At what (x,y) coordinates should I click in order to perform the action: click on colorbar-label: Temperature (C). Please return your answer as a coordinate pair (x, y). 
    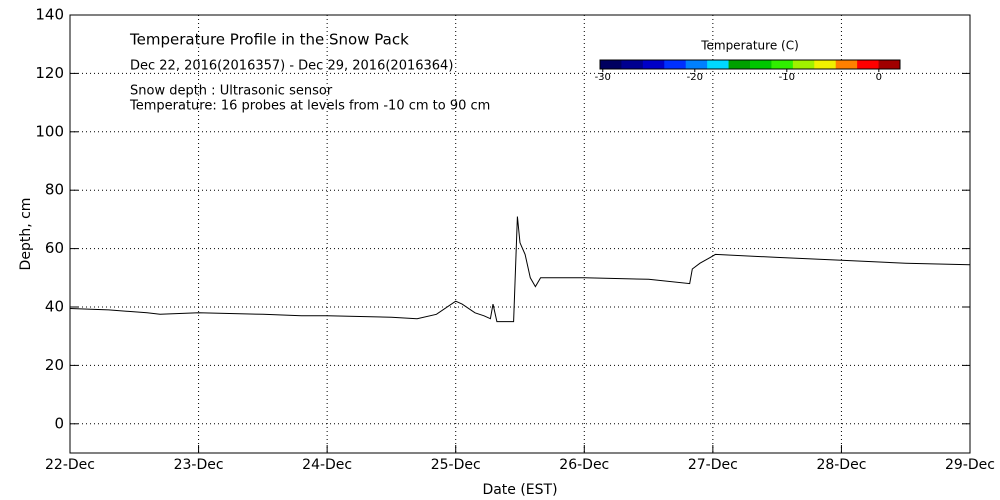
    Looking at the image, I should click on (749, 46).